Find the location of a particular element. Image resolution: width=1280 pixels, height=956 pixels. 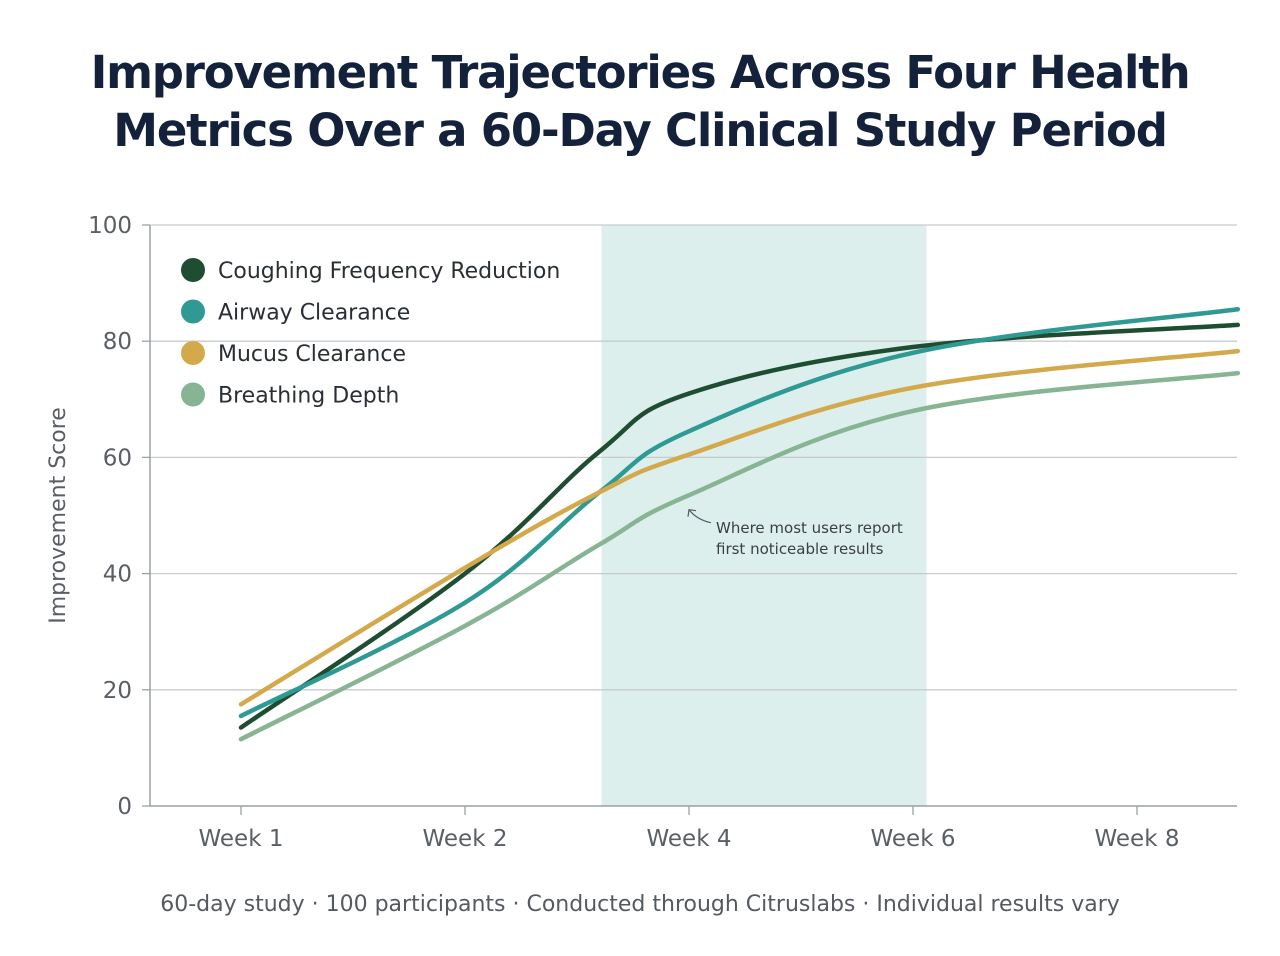

annotation-text-line-0: Where most users report is located at coordinates (809, 528).